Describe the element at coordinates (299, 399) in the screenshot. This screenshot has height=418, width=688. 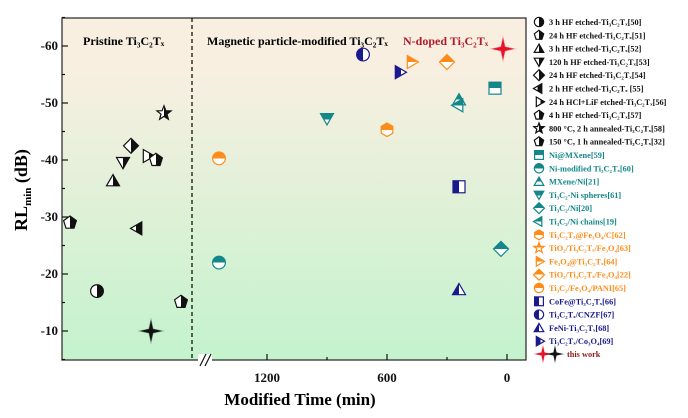
I see `x-axis-label: Modified Time (min)` at that location.